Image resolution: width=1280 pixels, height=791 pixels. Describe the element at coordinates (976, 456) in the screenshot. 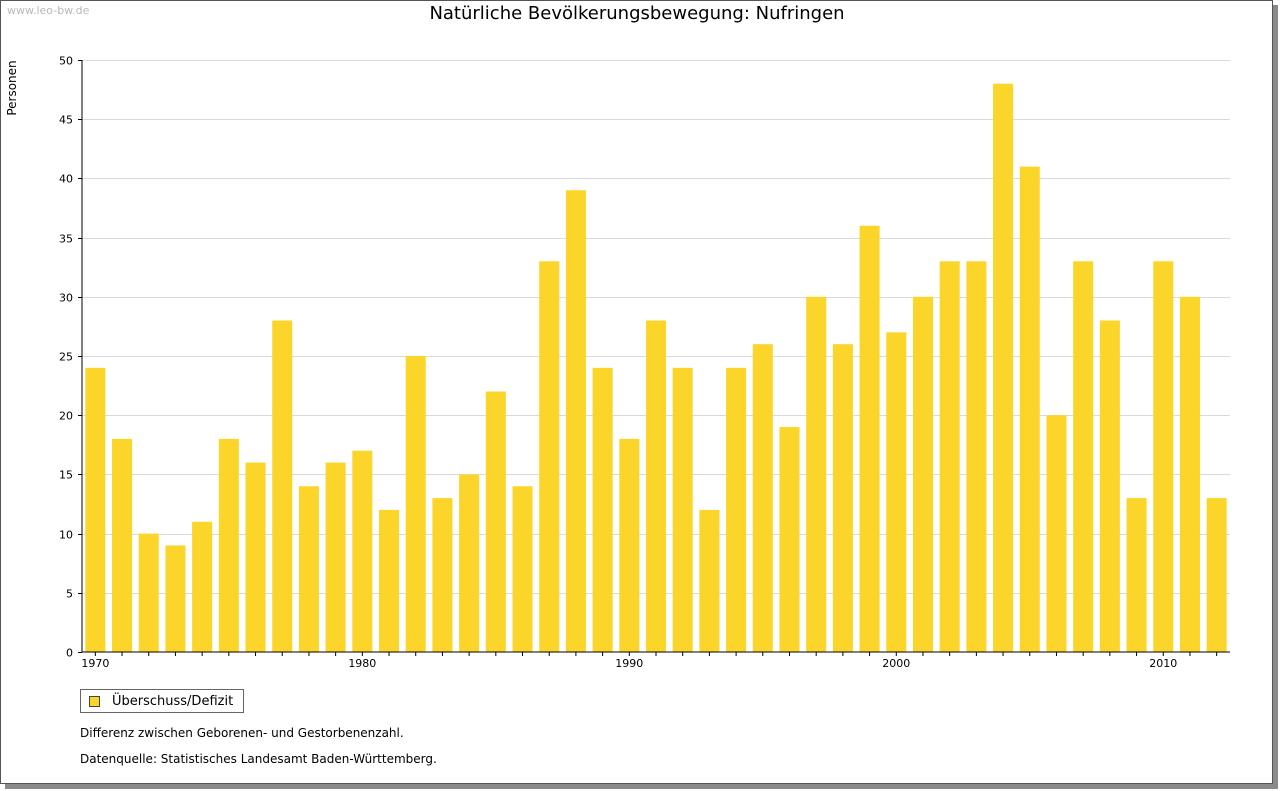

I see `bar-2003` at that location.